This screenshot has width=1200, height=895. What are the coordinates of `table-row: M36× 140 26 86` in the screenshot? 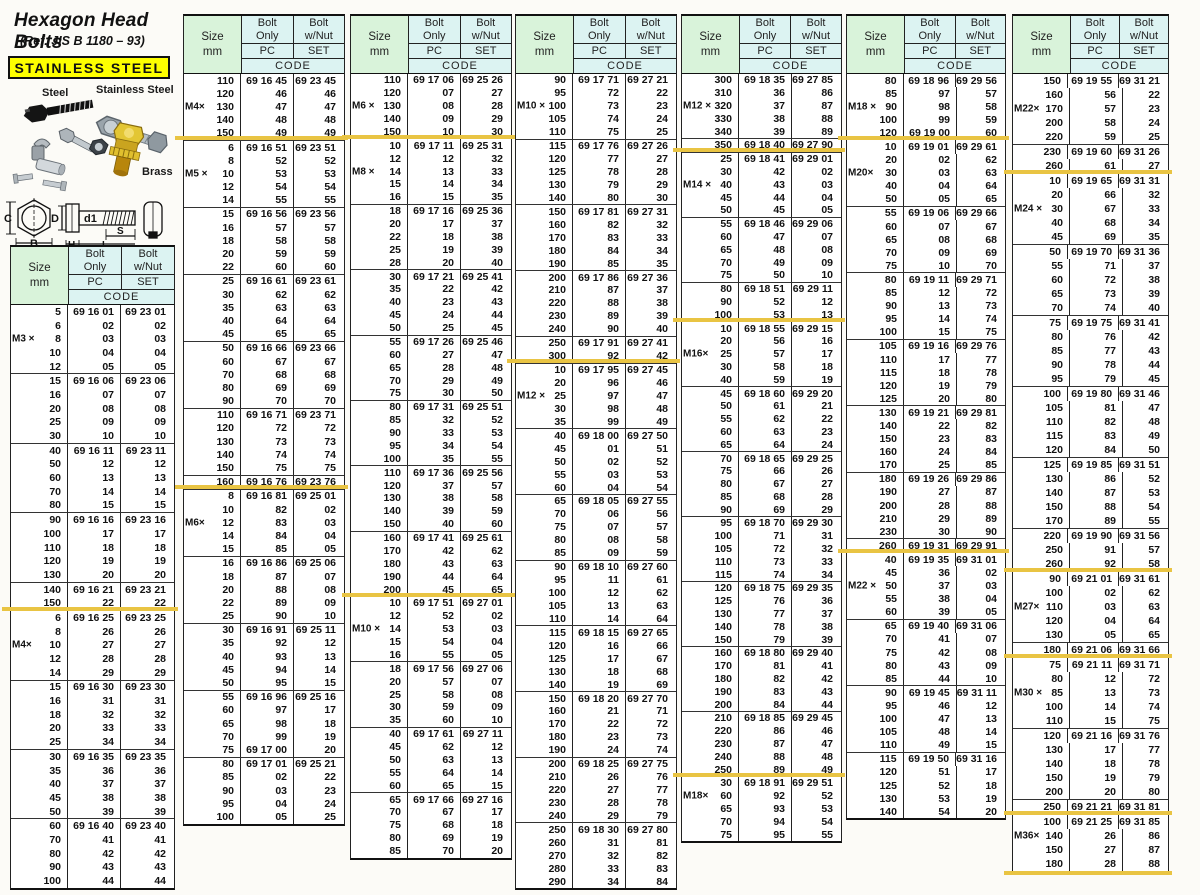 It's located at (1090, 836).